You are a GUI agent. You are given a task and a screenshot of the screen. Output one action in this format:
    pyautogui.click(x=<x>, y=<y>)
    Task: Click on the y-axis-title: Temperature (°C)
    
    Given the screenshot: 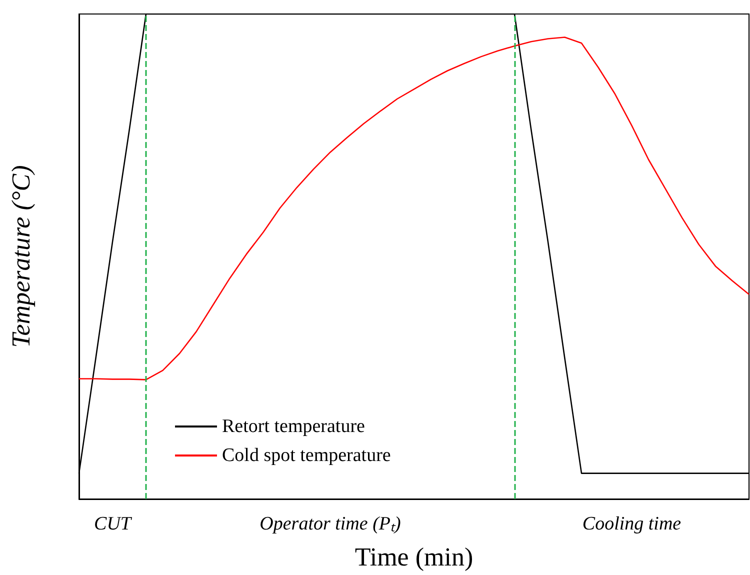 What is the action you would take?
    pyautogui.click(x=21, y=256)
    